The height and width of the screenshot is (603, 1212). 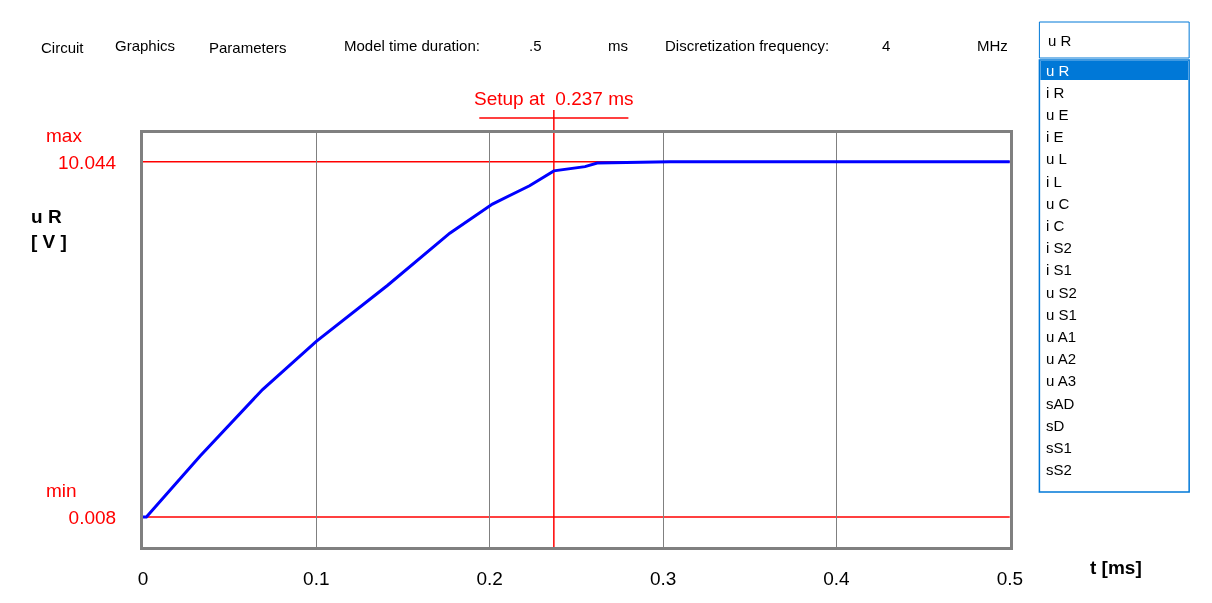 I want to click on text: u S1, so click(x=1061, y=314).